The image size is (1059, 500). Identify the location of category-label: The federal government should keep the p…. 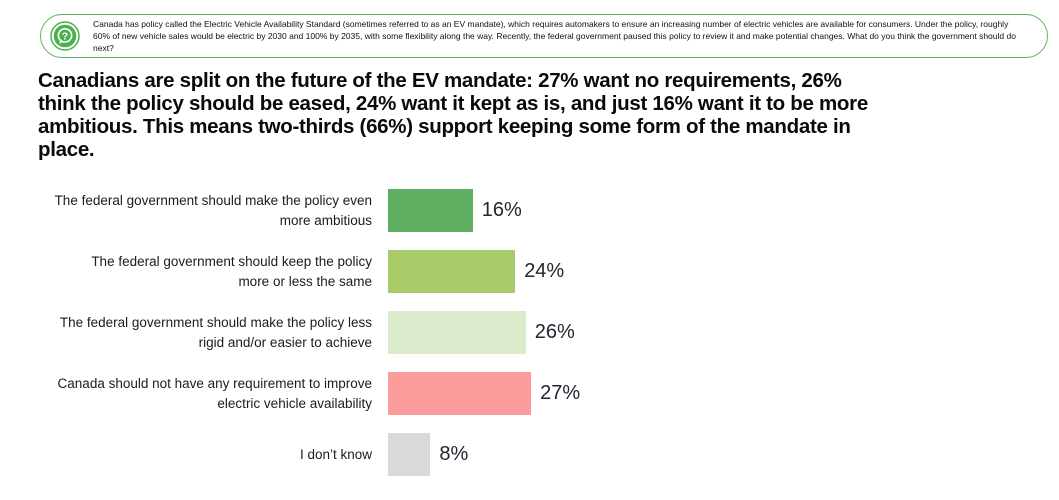
(231, 271).